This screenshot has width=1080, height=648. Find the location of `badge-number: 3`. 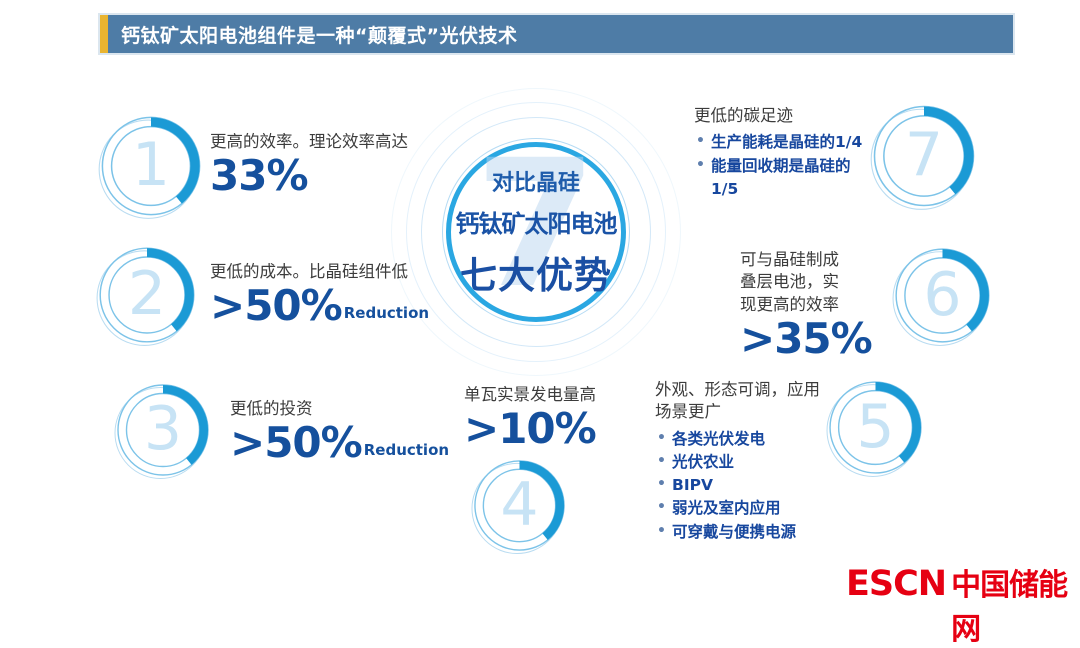

badge-number: 3 is located at coordinates (163, 429).